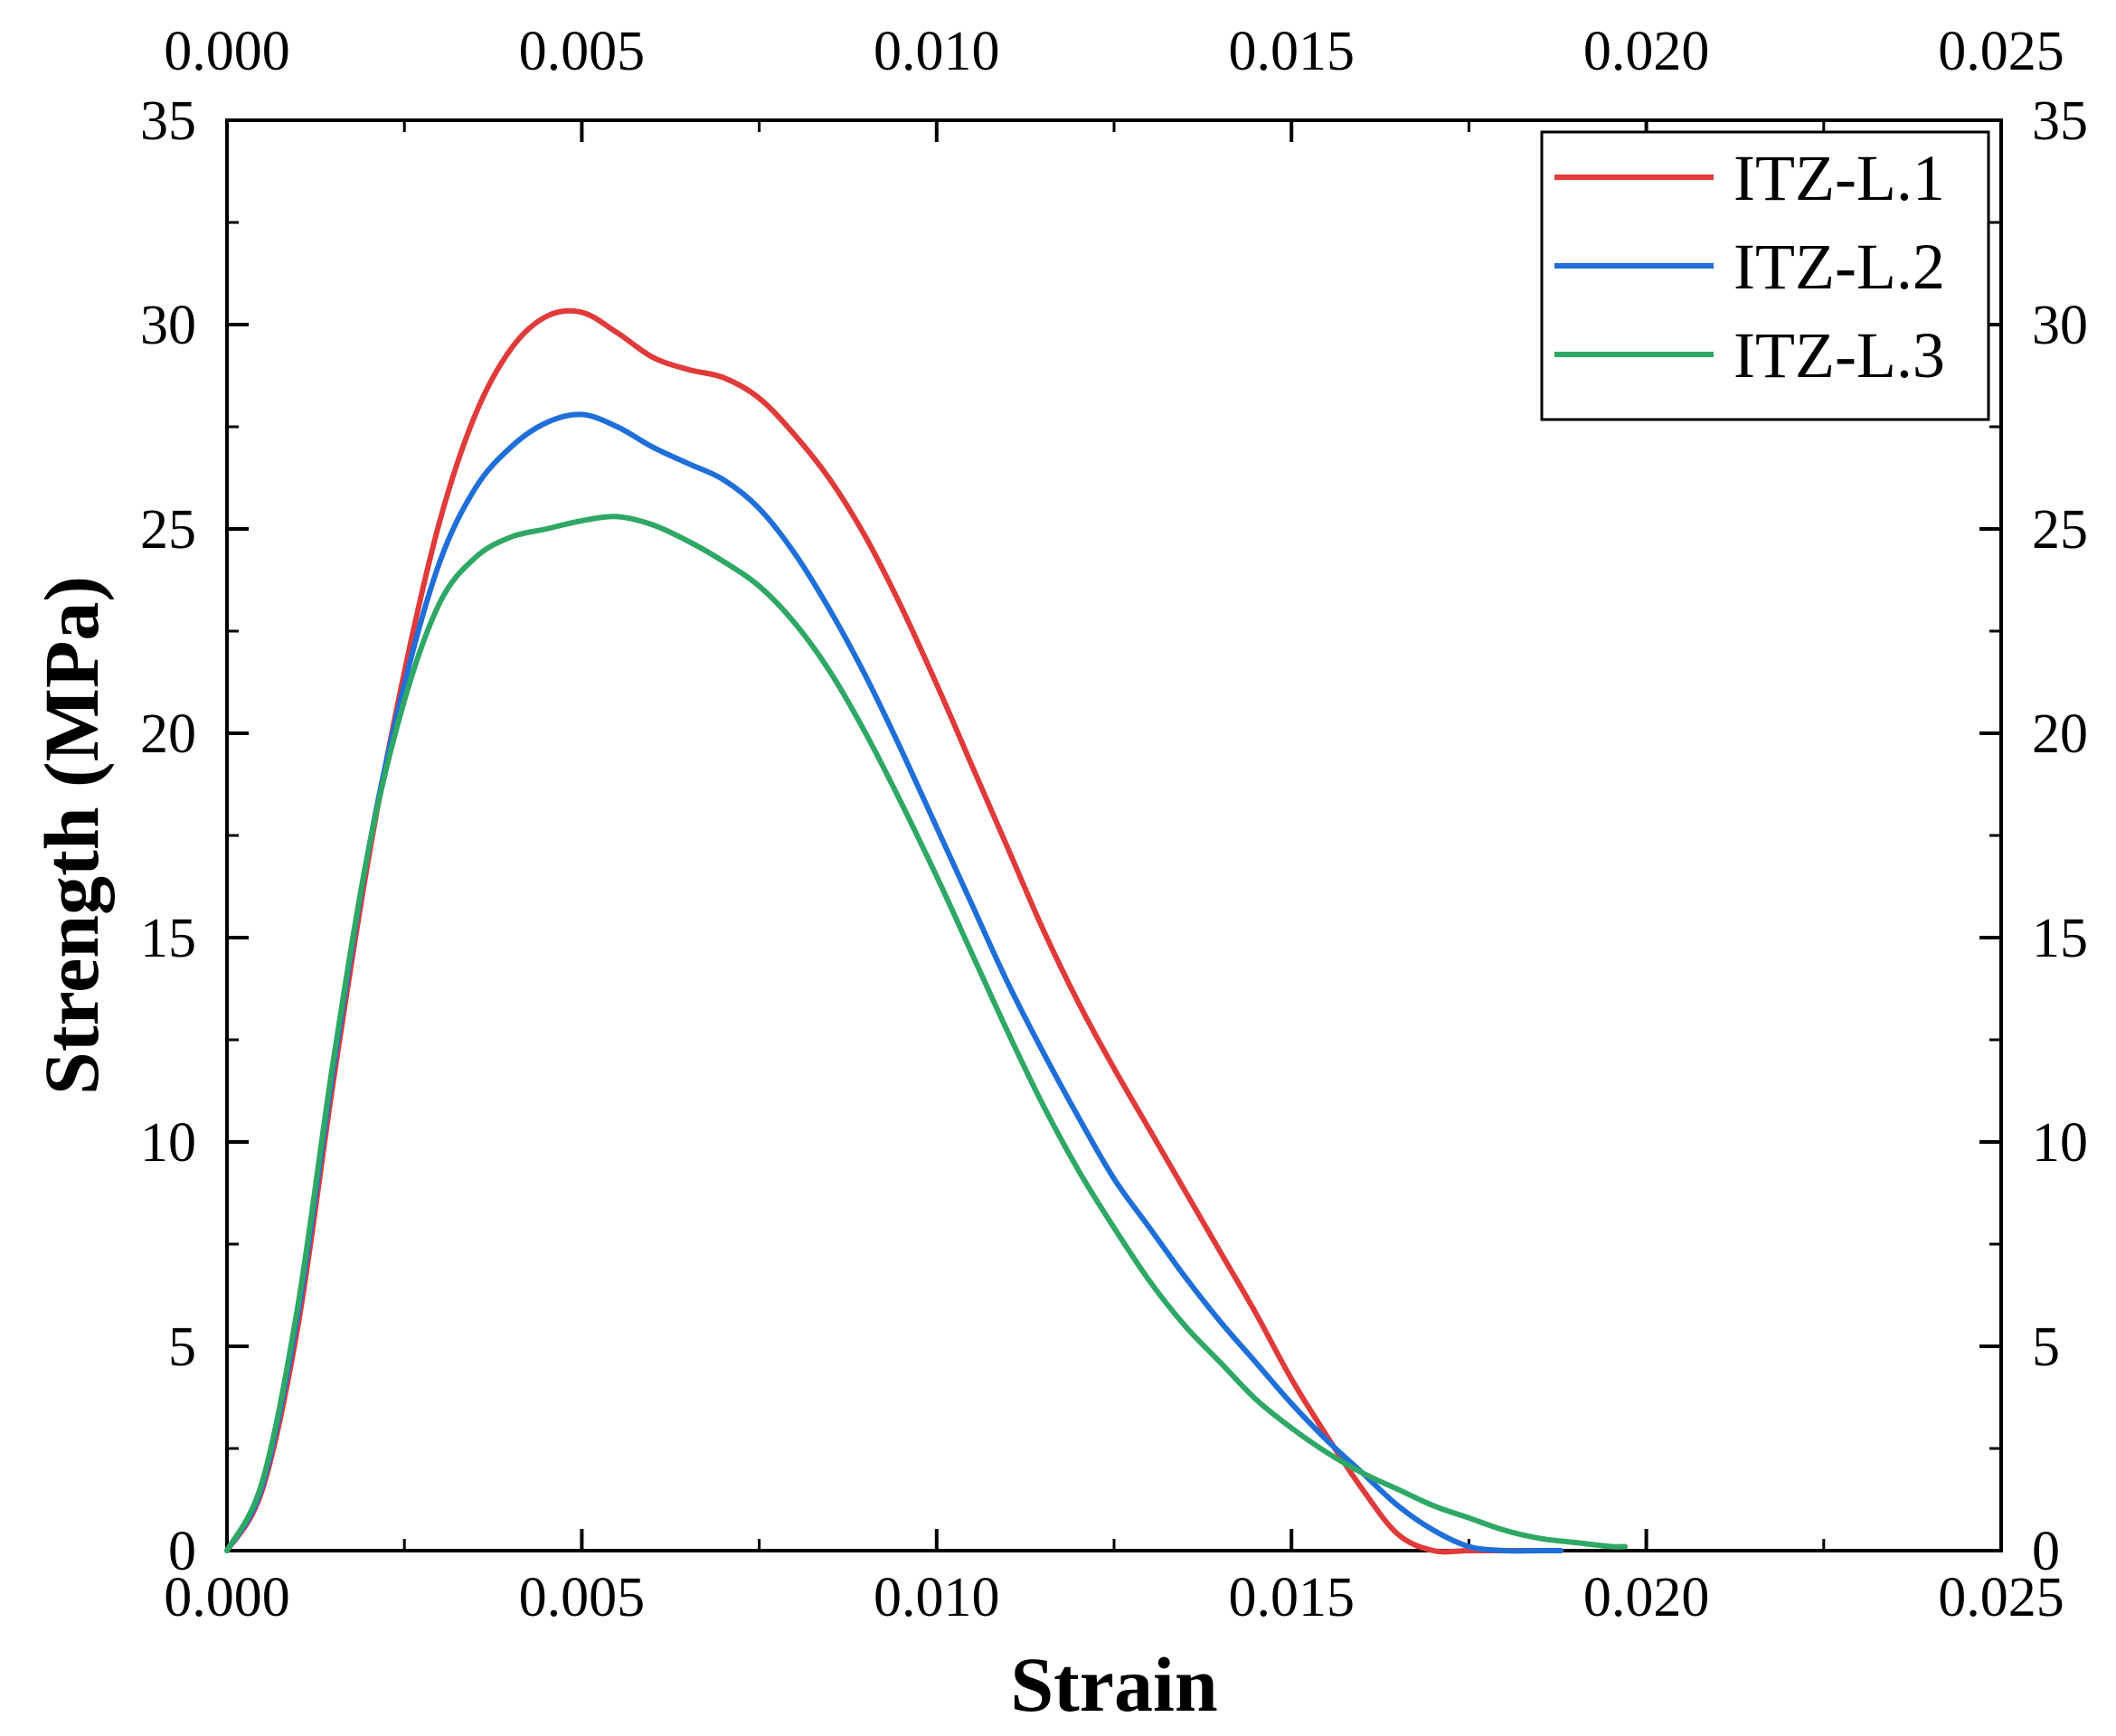 The width and height of the screenshot is (2116, 1736). I want to click on x-axis-title: Strain, so click(1113, 1685).